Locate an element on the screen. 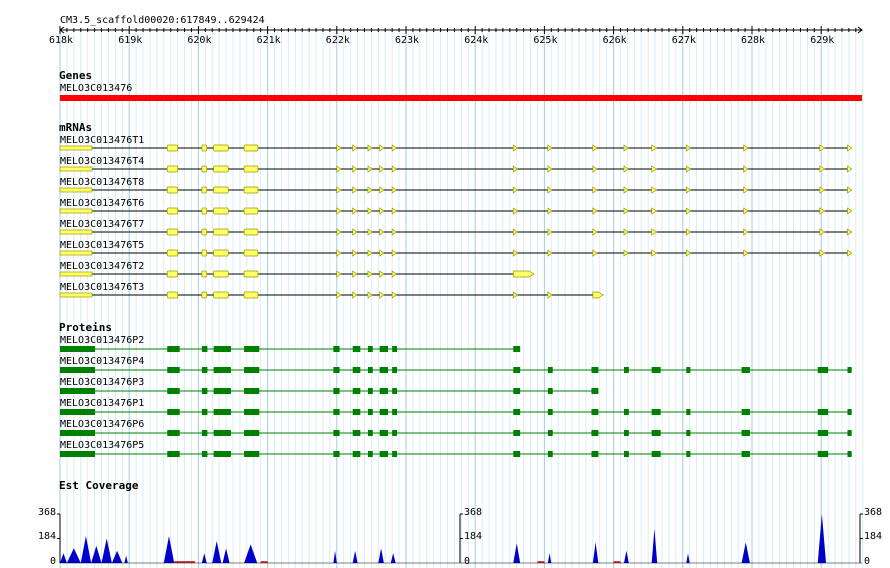  protein-label: MELO3C013476P1 is located at coordinates (102, 403).